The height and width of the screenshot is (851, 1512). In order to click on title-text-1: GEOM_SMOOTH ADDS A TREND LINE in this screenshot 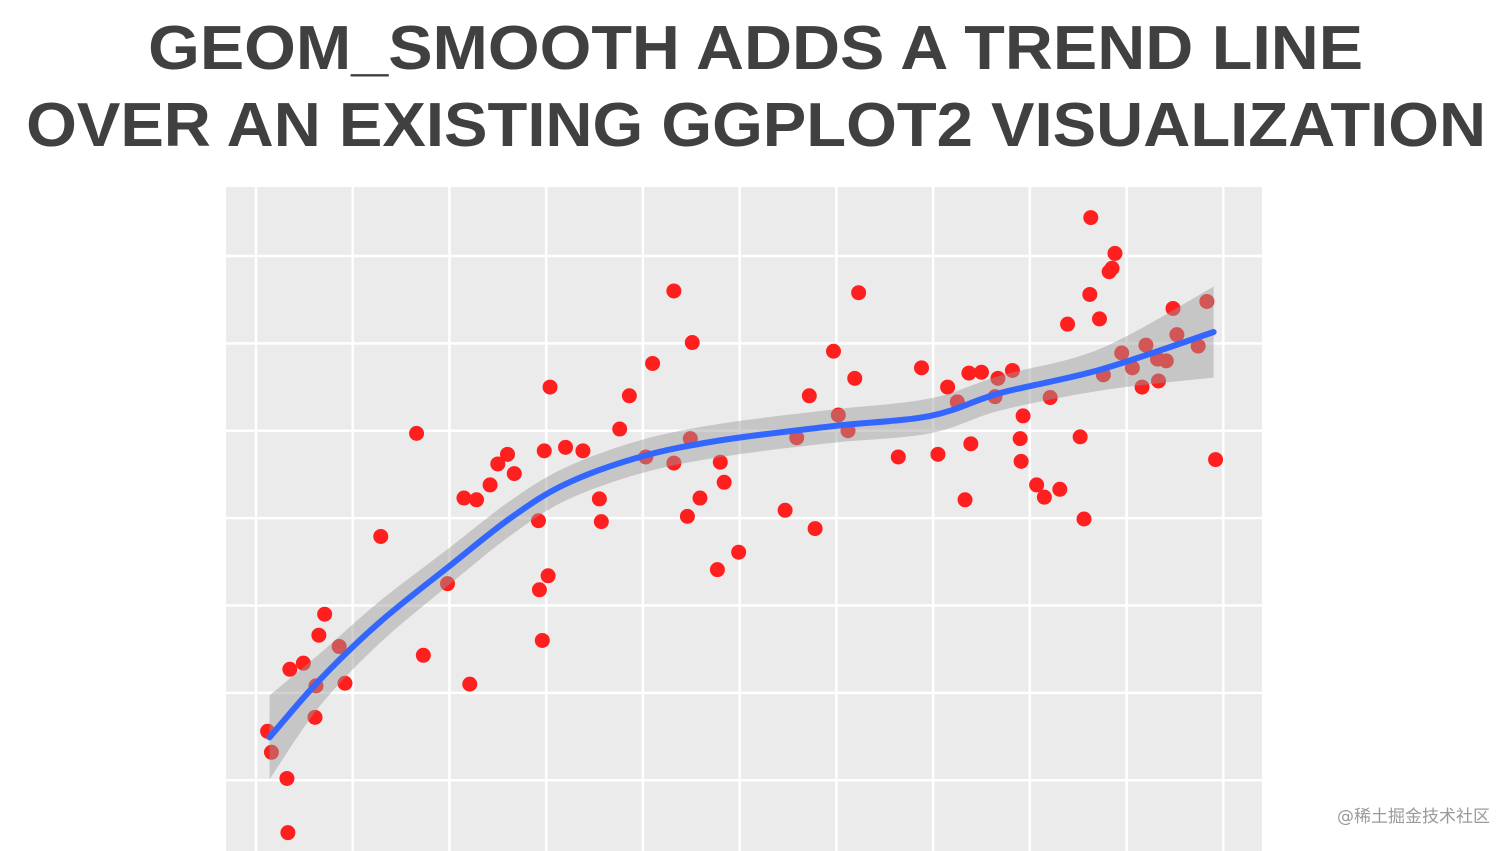, I will do `click(756, 48)`.